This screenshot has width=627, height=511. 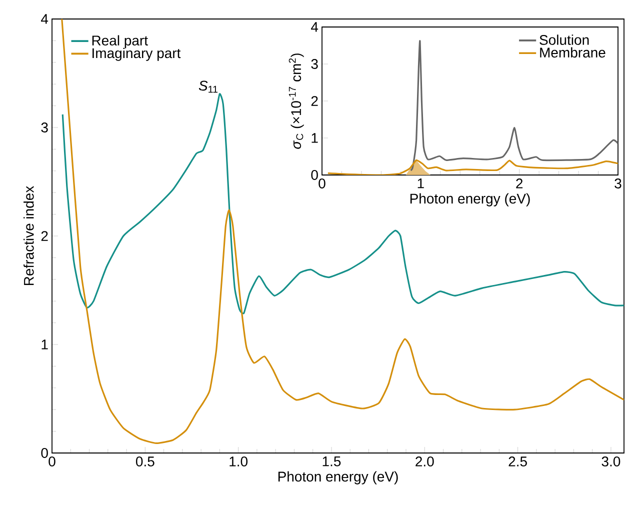 What do you see at coordinates (519, 183) in the screenshot?
I see `x-tick-label: 2` at bounding box center [519, 183].